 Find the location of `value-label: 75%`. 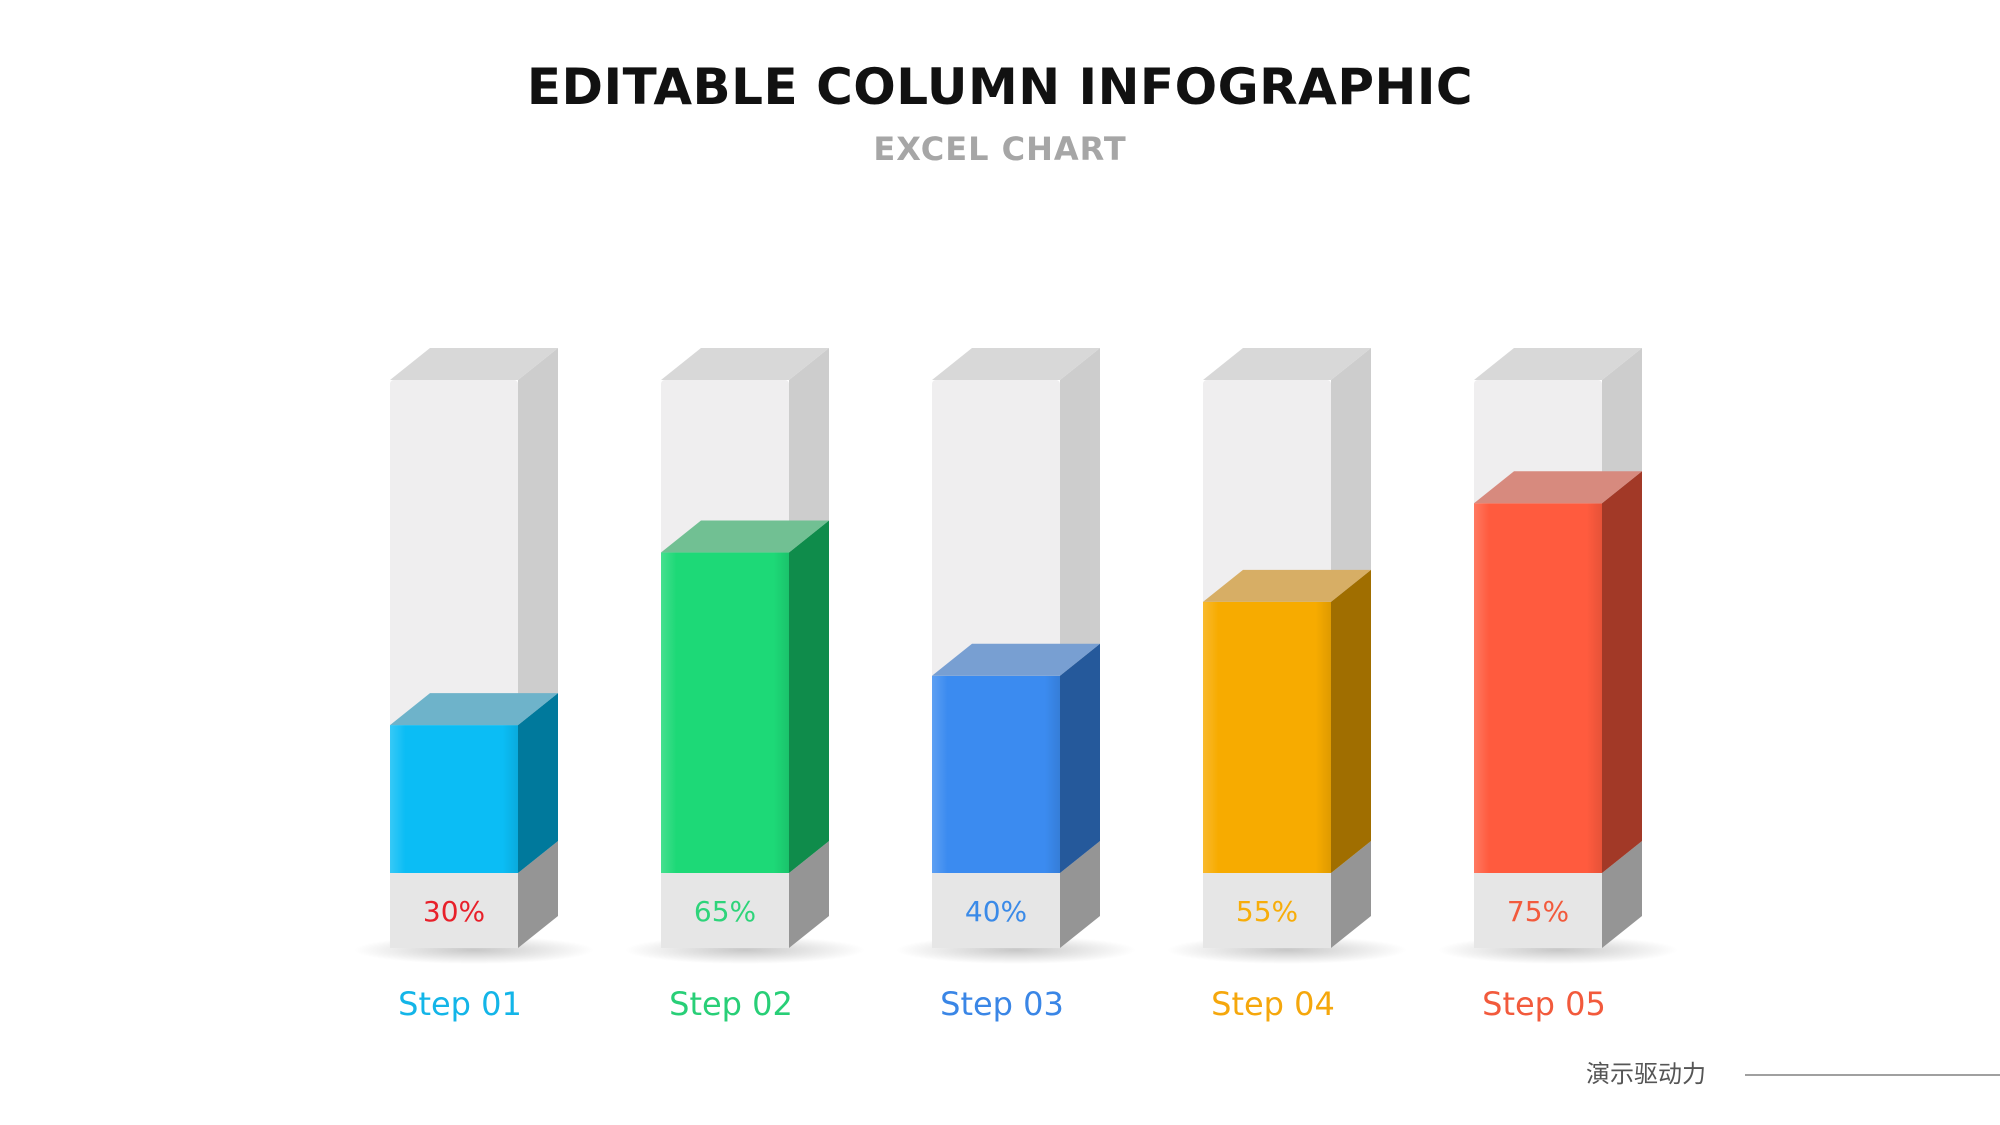

value-label: 75% is located at coordinates (1538, 911).